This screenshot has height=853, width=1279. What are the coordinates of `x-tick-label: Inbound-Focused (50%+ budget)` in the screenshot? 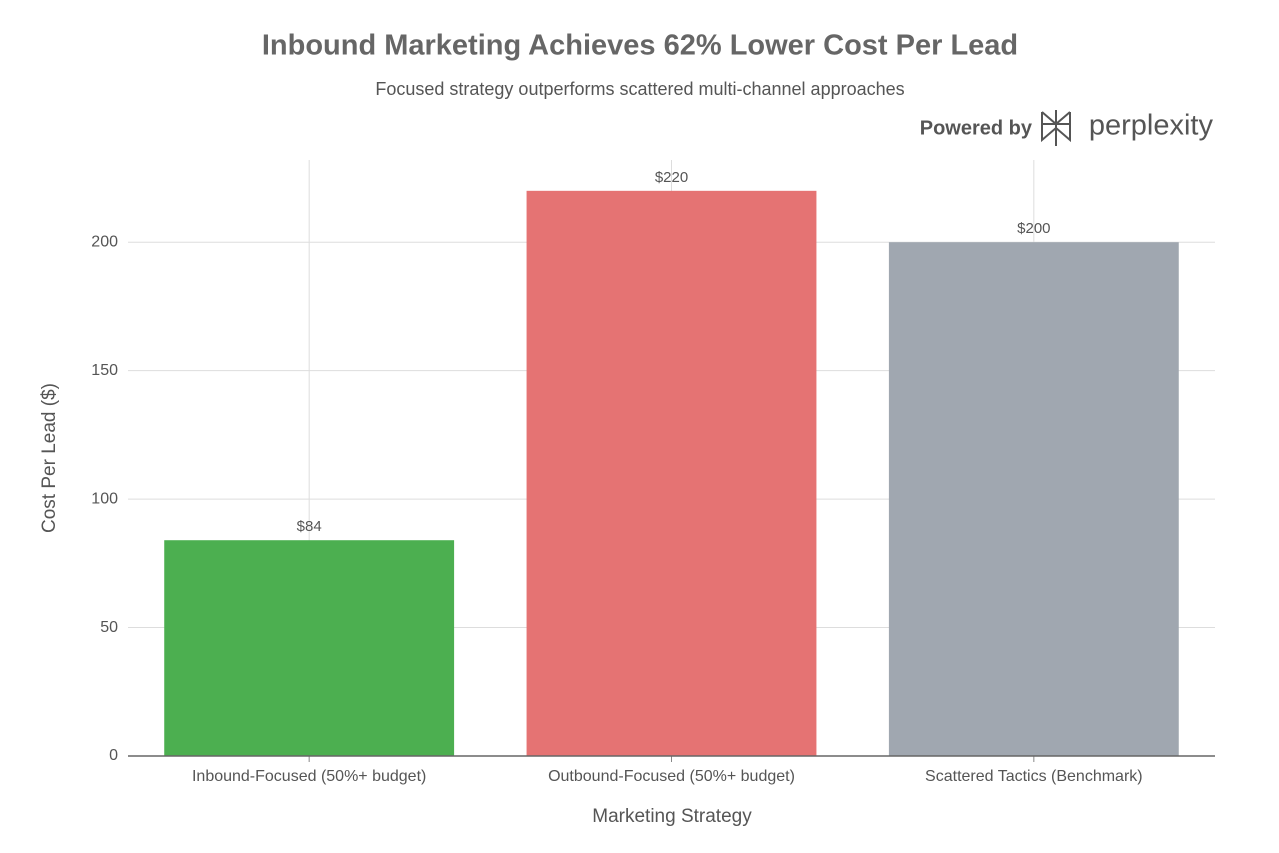 It's located at (309, 776).